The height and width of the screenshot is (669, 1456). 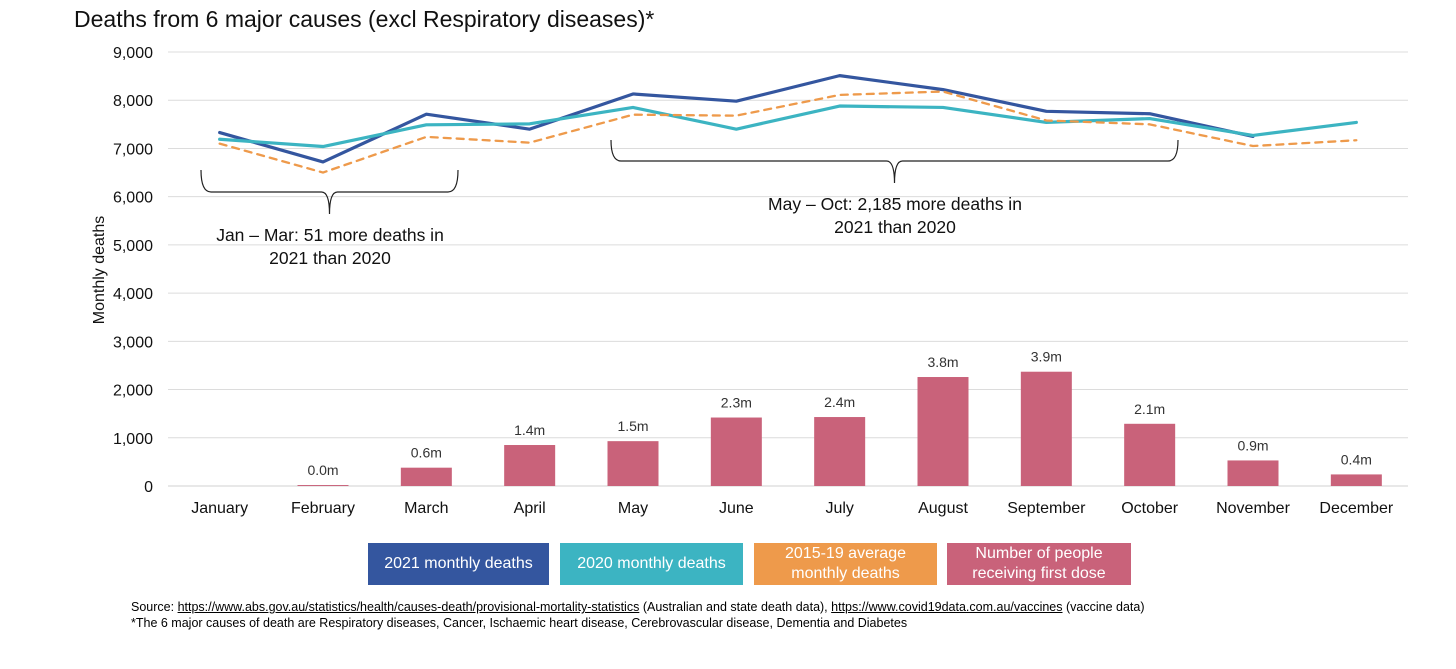 What do you see at coordinates (845, 564) in the screenshot?
I see `legend-average: 2015-19 average monthly deaths` at bounding box center [845, 564].